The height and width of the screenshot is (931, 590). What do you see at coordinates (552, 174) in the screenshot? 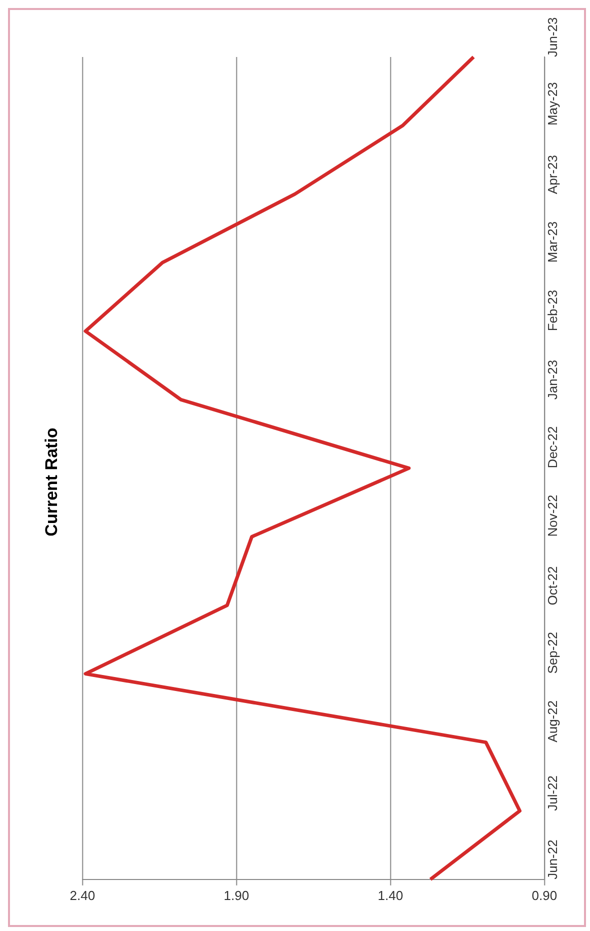
I see `y-tick-label: Apr-23` at bounding box center [552, 174].